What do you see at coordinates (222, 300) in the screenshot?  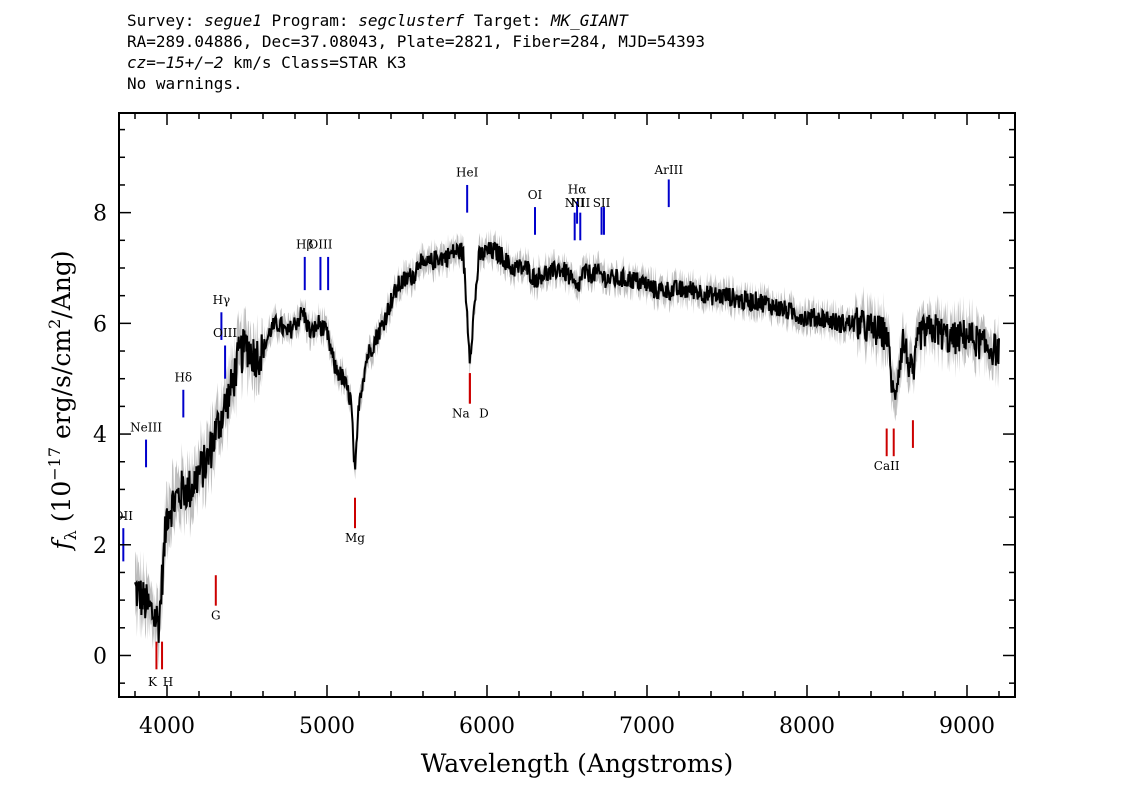 I see `emission-line-label: Hγ` at bounding box center [222, 300].